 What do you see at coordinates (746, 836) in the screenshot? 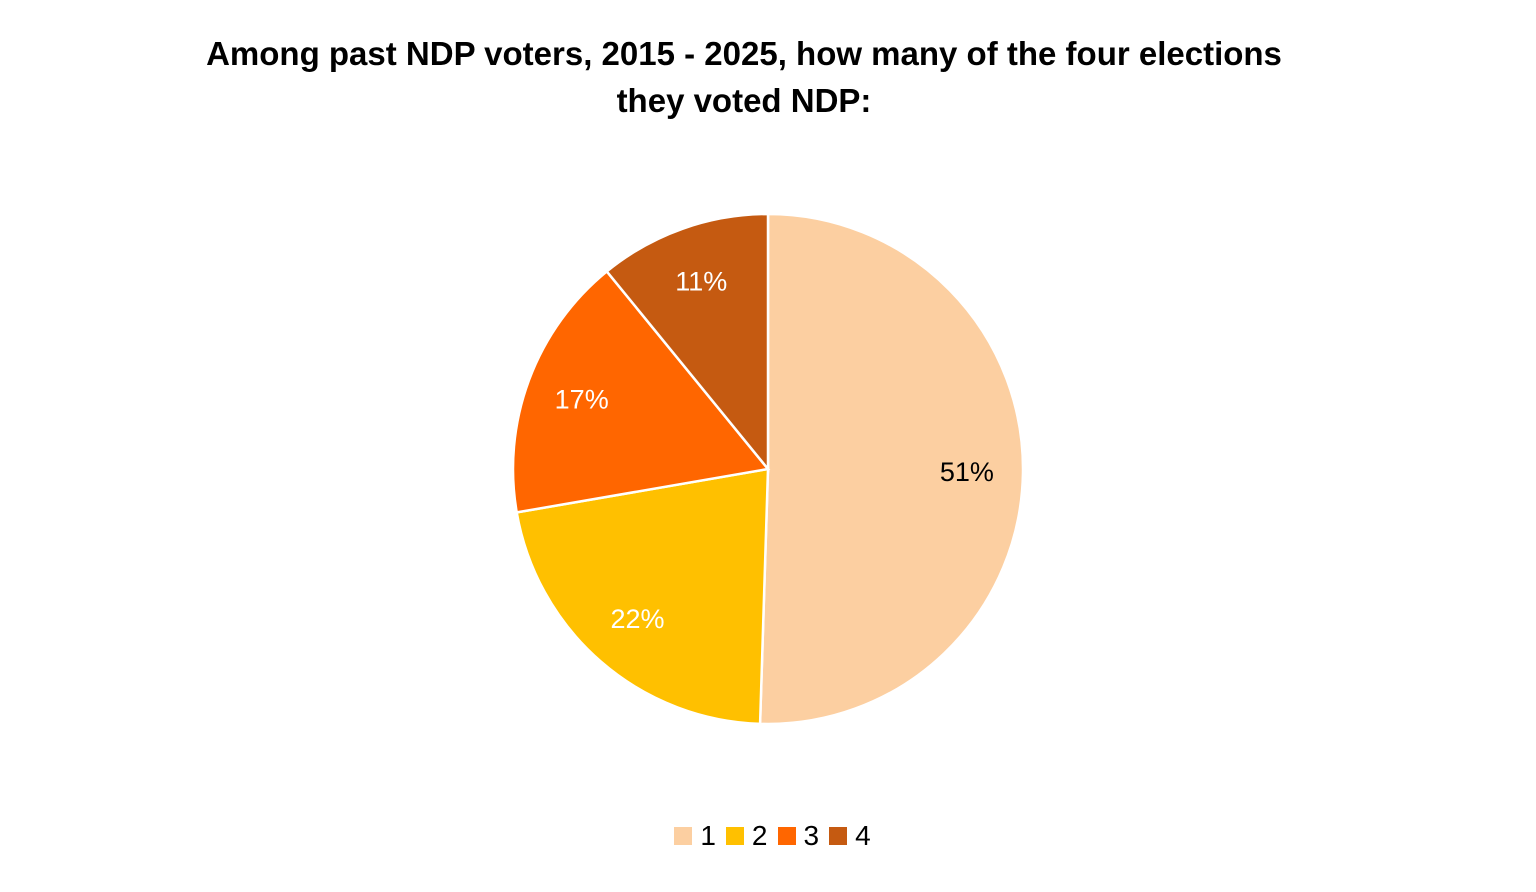
I see `legend-item-2: 2` at bounding box center [746, 836].